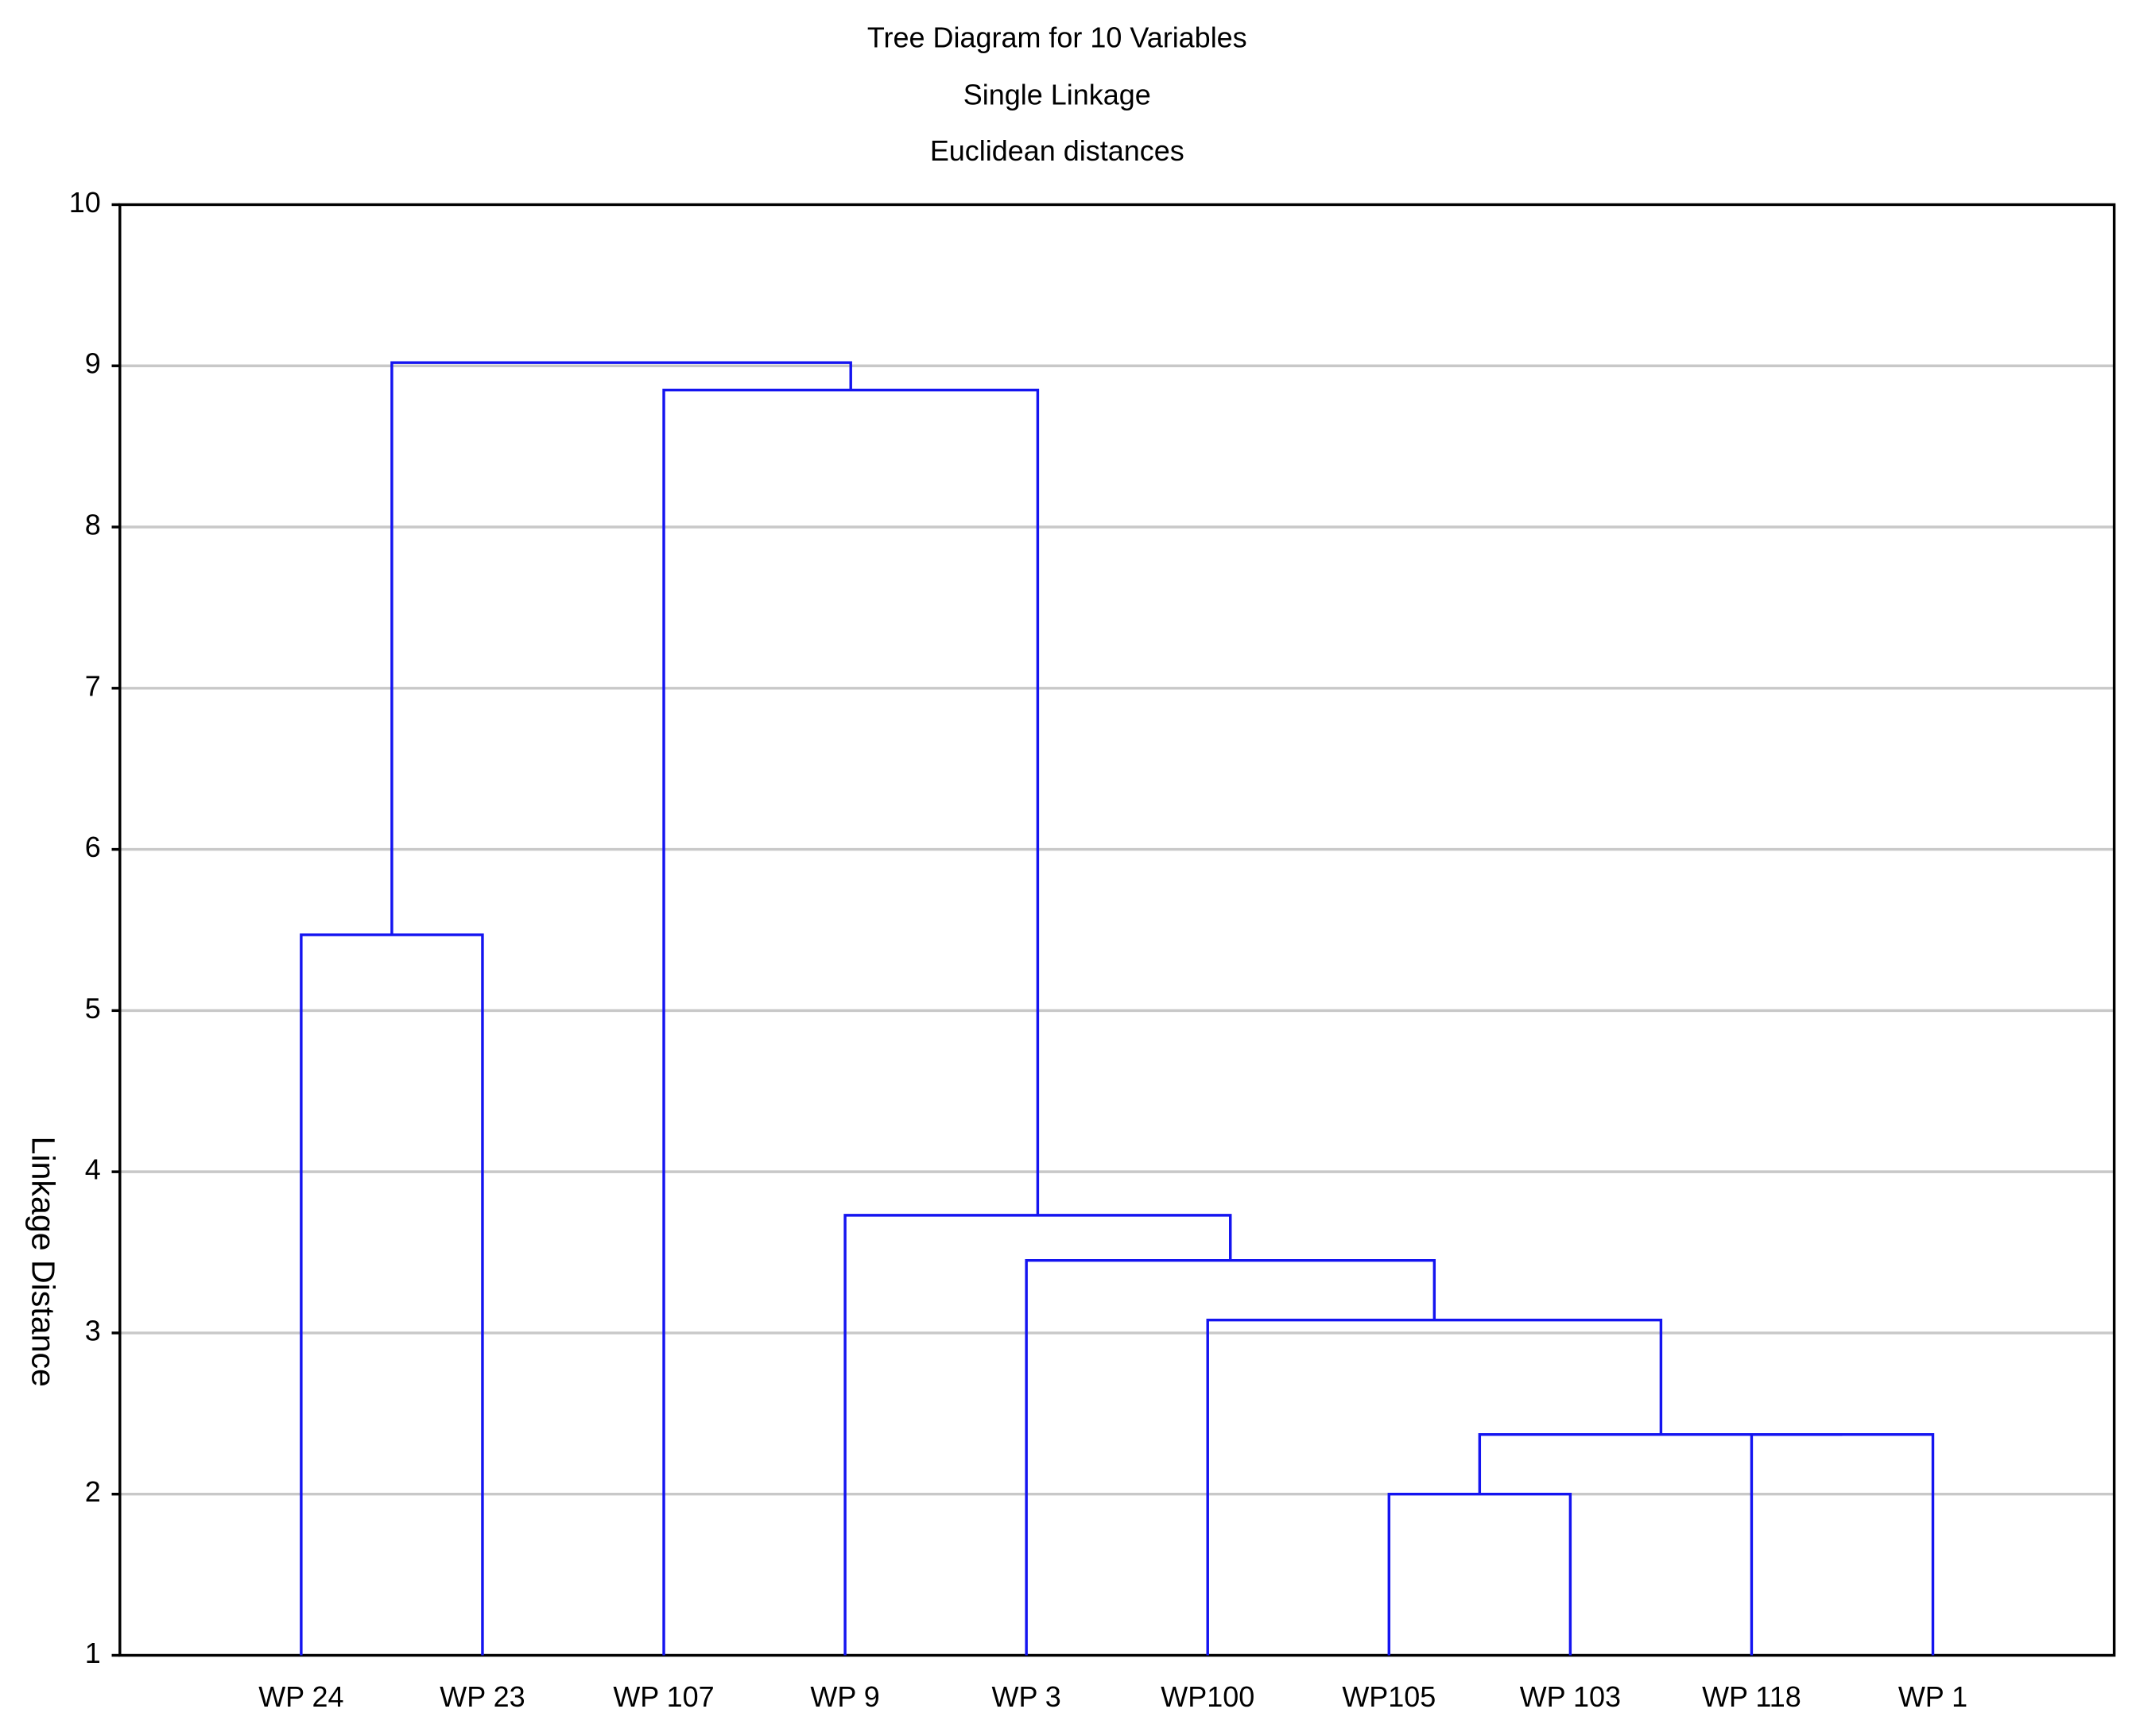  What do you see at coordinates (93, 1169) in the screenshot?
I see `y-tick-label: 4` at bounding box center [93, 1169].